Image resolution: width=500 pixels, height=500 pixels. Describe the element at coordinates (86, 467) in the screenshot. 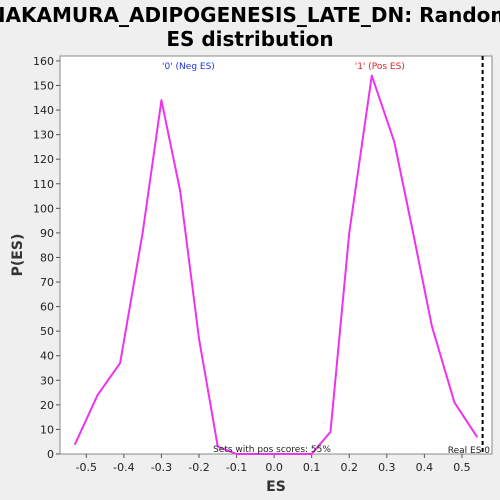

I see `x-tick-label: -0.5` at that location.